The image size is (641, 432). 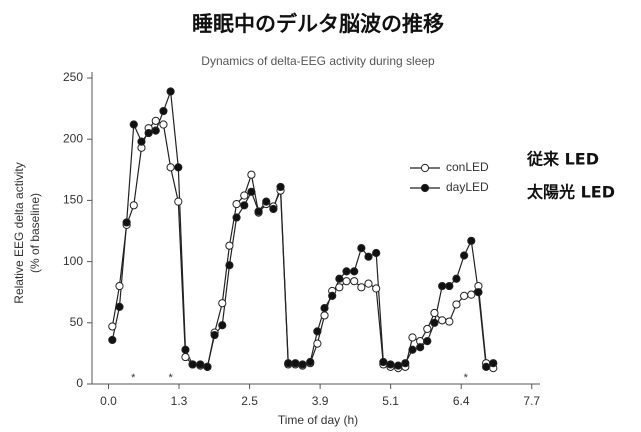 What do you see at coordinates (179, 401) in the screenshot?
I see `x-tick-label: 1.3` at bounding box center [179, 401].